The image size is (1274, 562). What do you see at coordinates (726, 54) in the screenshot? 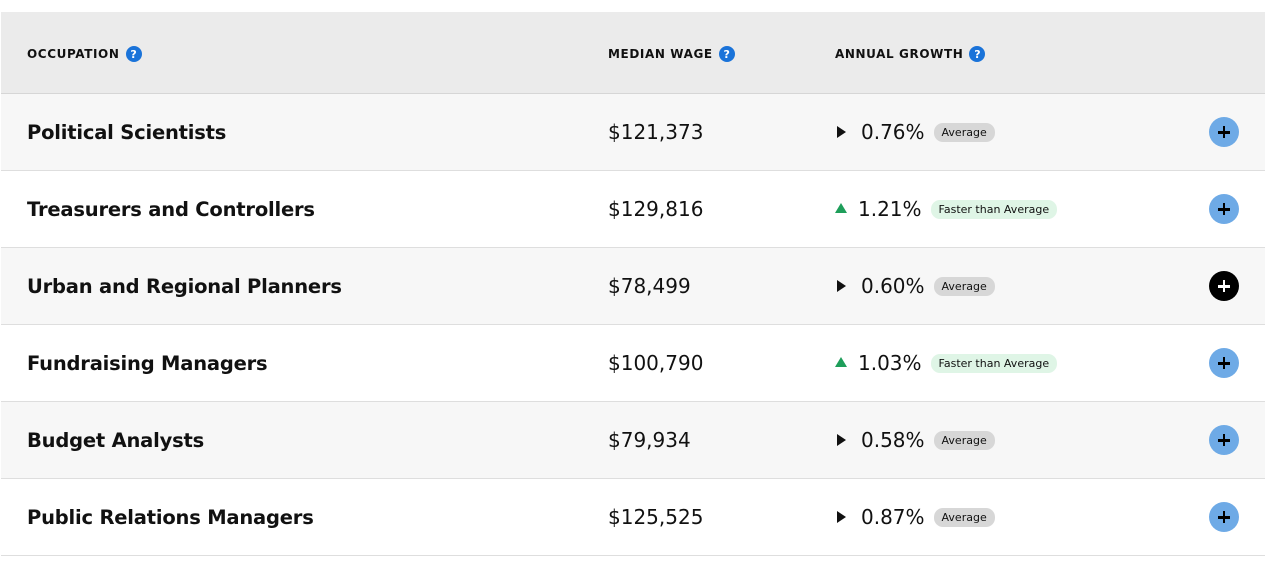
I see `median-wage-help-icon: ?` at bounding box center [726, 54].